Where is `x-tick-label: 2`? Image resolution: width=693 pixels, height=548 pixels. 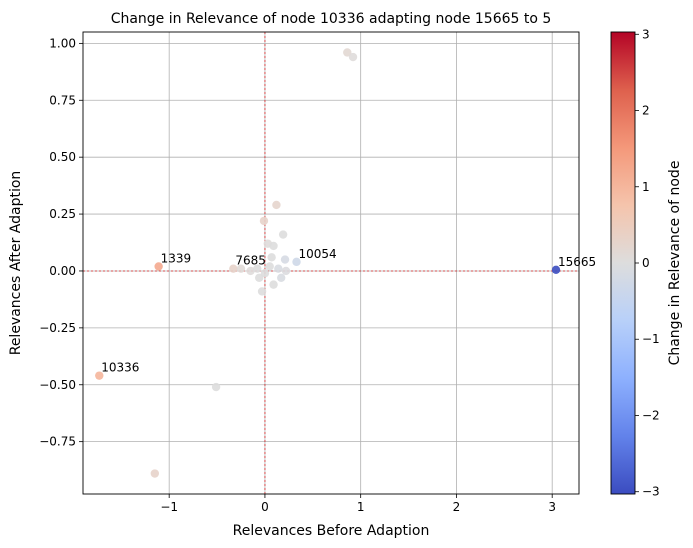
x-tick-label: 2 is located at coordinates (457, 507).